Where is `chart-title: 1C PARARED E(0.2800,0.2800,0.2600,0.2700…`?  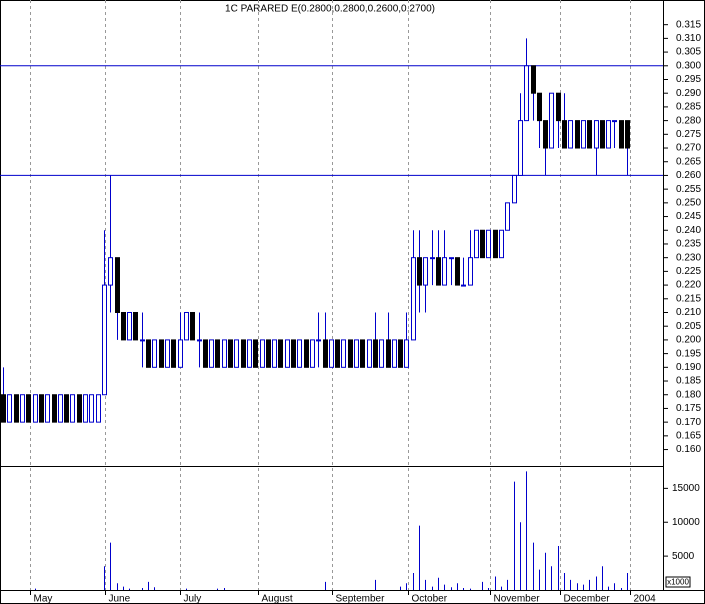 chart-title: 1C PARARED E(0.2800,0.2800,0.2600,0.2700… is located at coordinates (330, 9).